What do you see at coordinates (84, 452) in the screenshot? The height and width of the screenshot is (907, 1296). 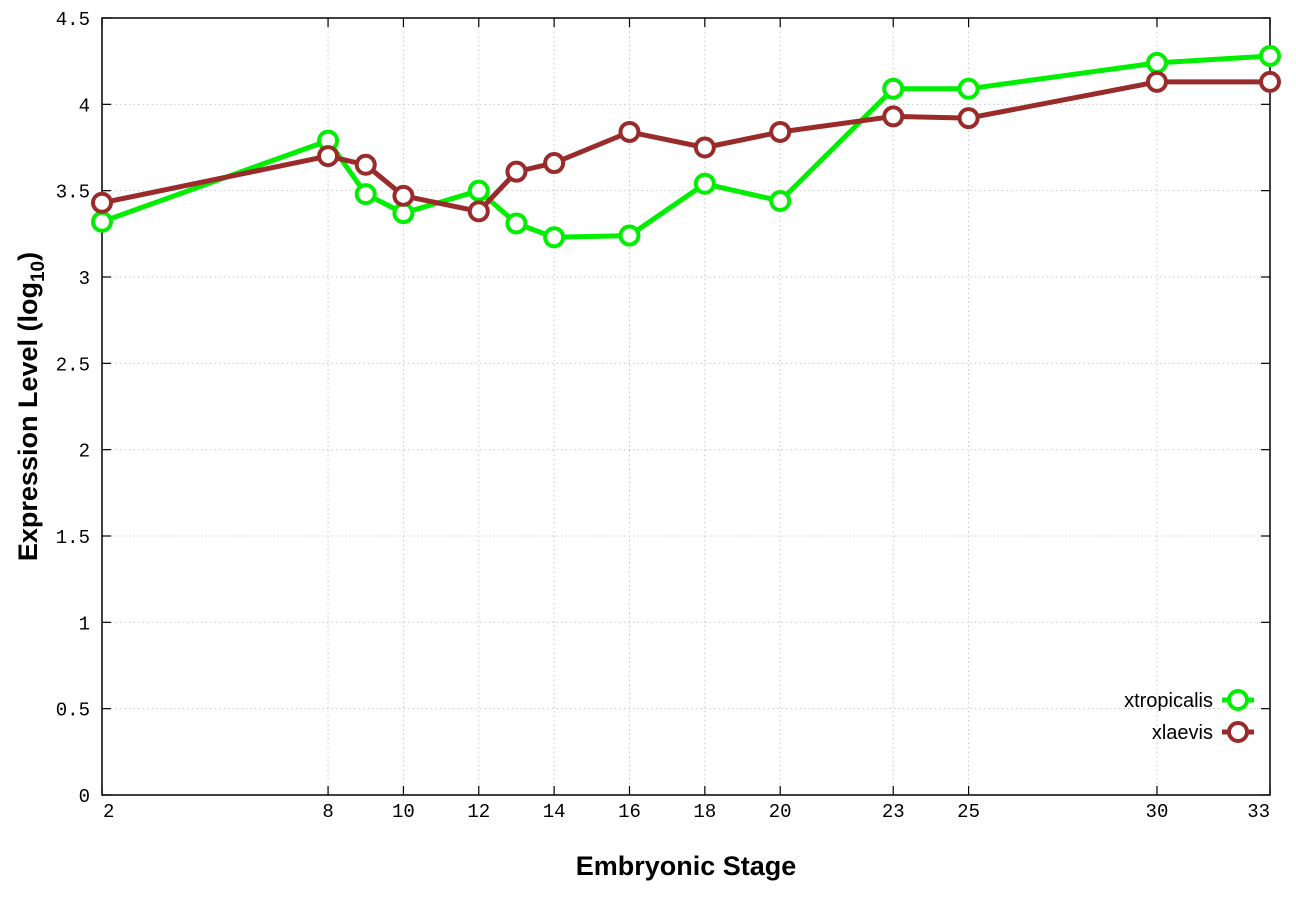 I see `y-tick-label: 2` at bounding box center [84, 452].